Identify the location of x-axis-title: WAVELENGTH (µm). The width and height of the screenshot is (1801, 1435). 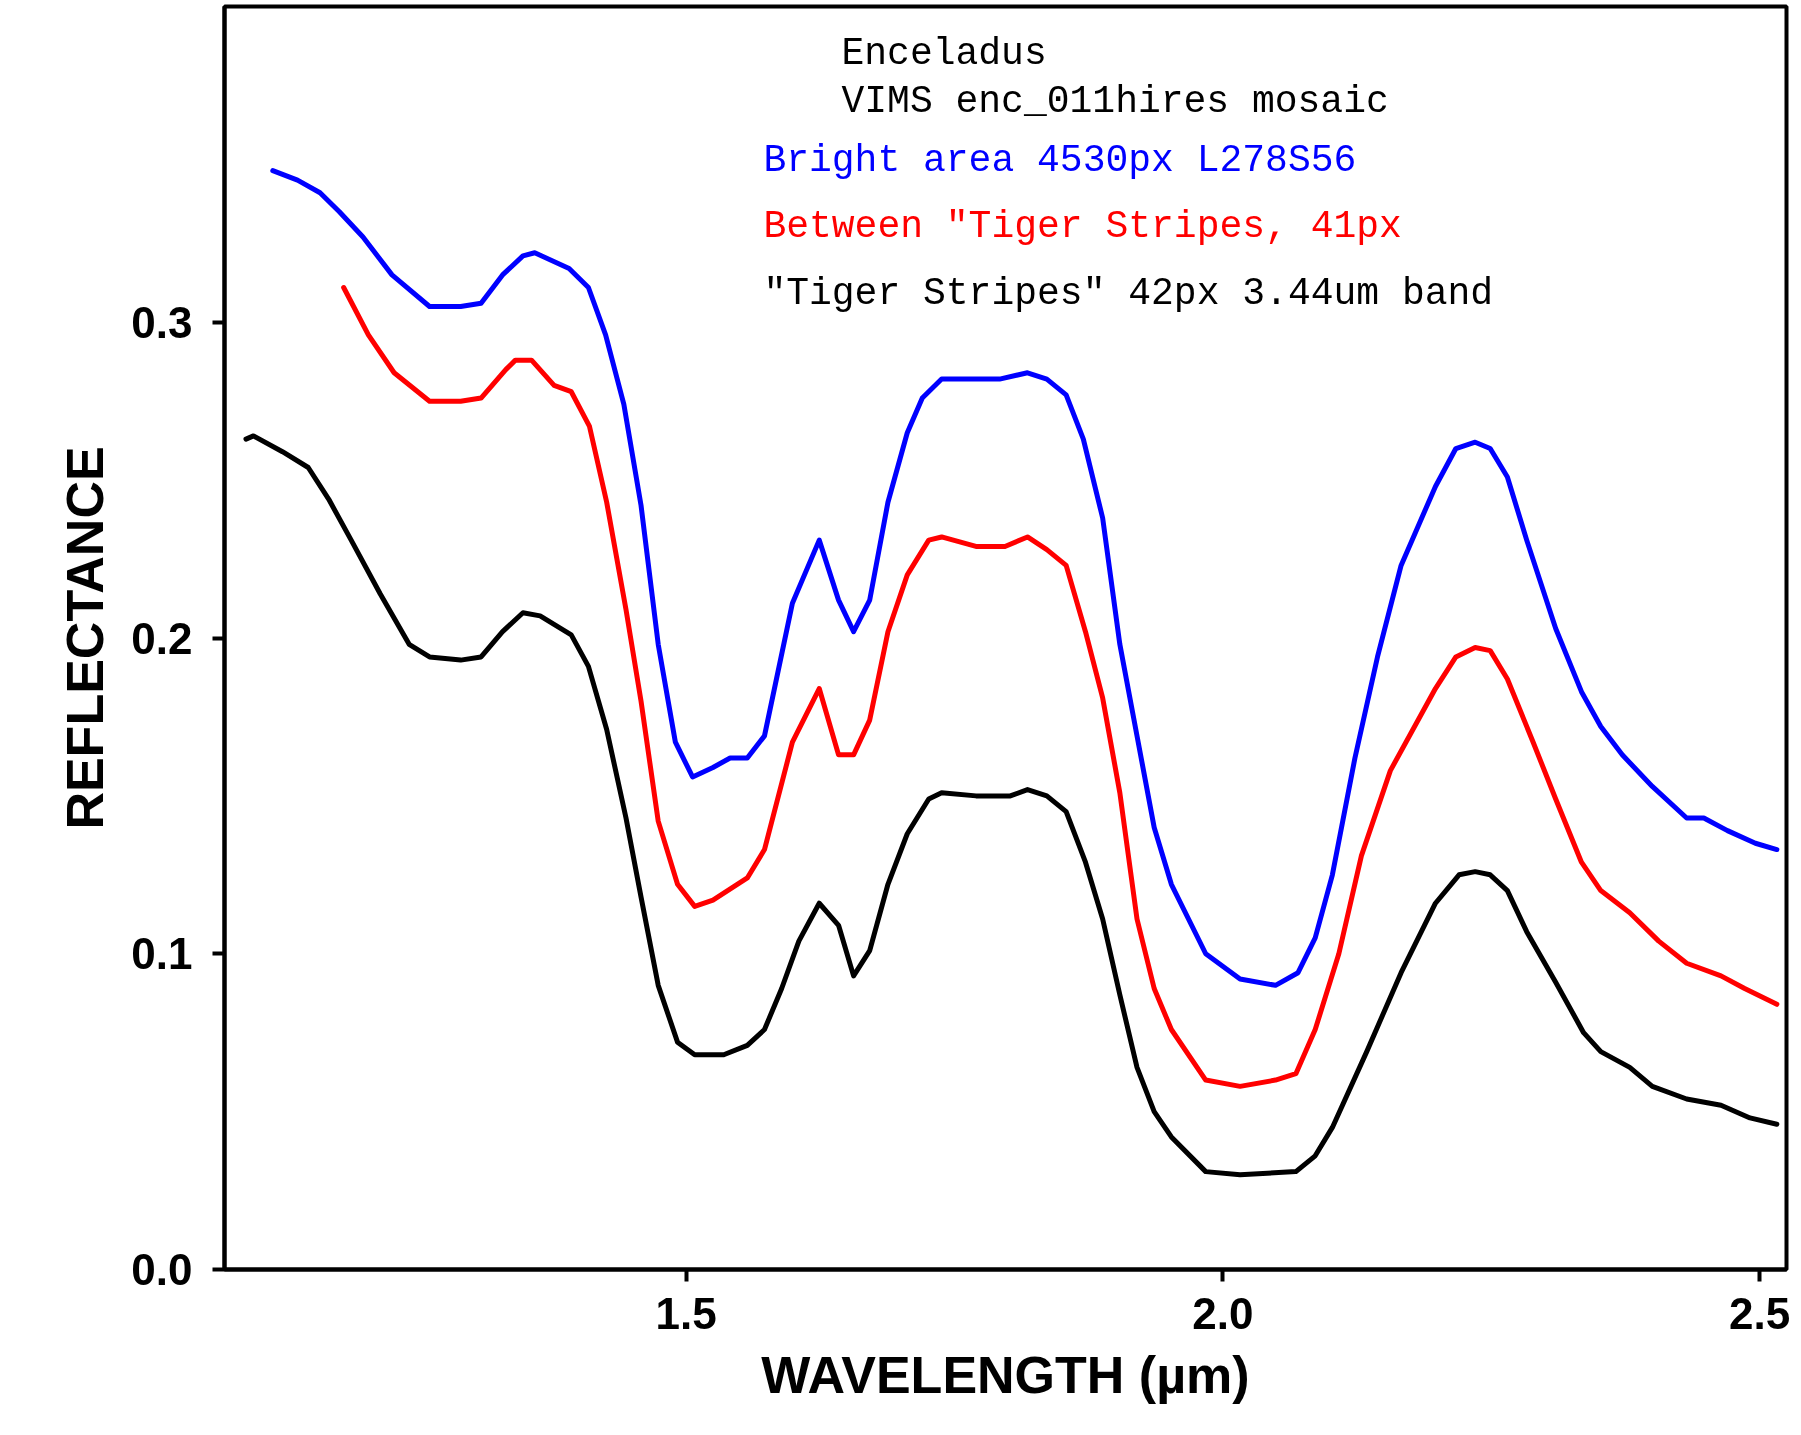
(1005, 1374).